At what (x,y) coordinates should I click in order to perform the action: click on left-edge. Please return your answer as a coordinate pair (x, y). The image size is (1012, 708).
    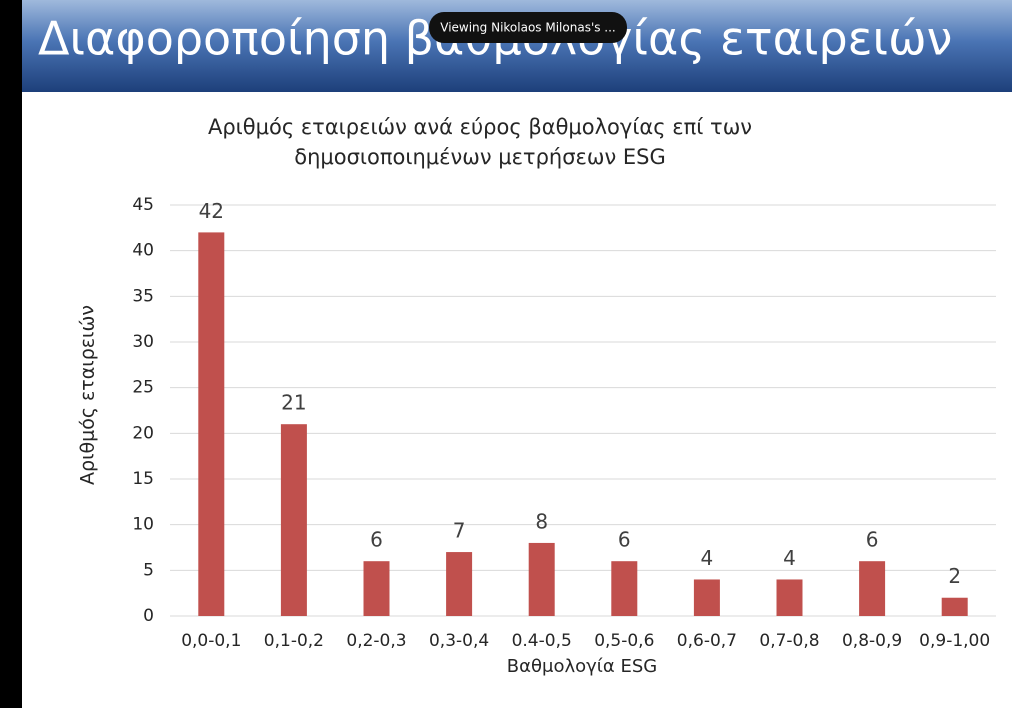
    Looking at the image, I should click on (11, 354).